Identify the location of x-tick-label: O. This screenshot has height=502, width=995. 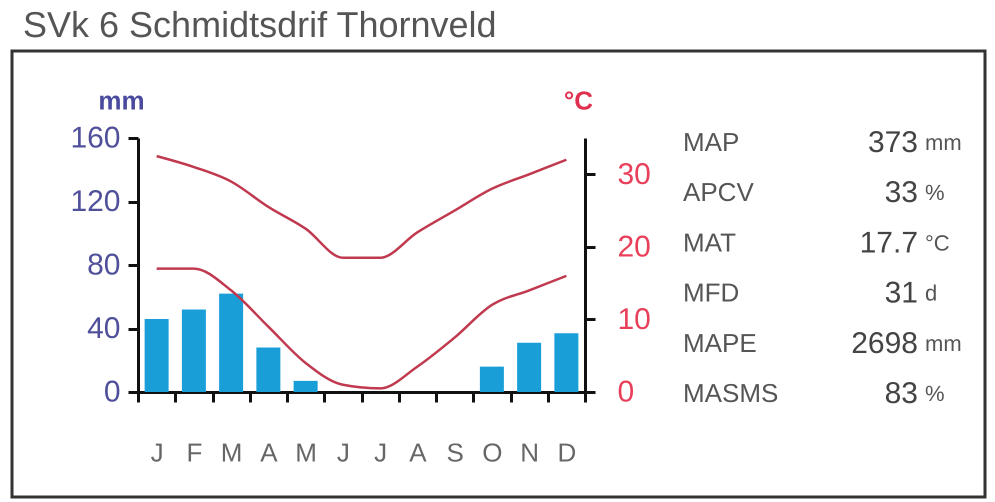
(492, 453).